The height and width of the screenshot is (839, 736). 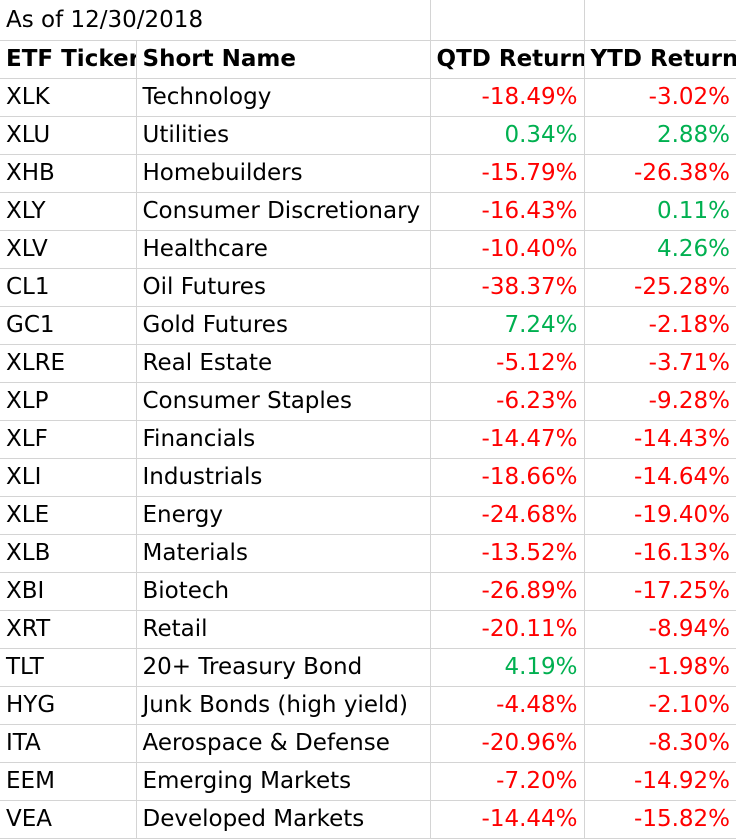 I want to click on ytd-return-cell: -14.64%, so click(x=660, y=477).